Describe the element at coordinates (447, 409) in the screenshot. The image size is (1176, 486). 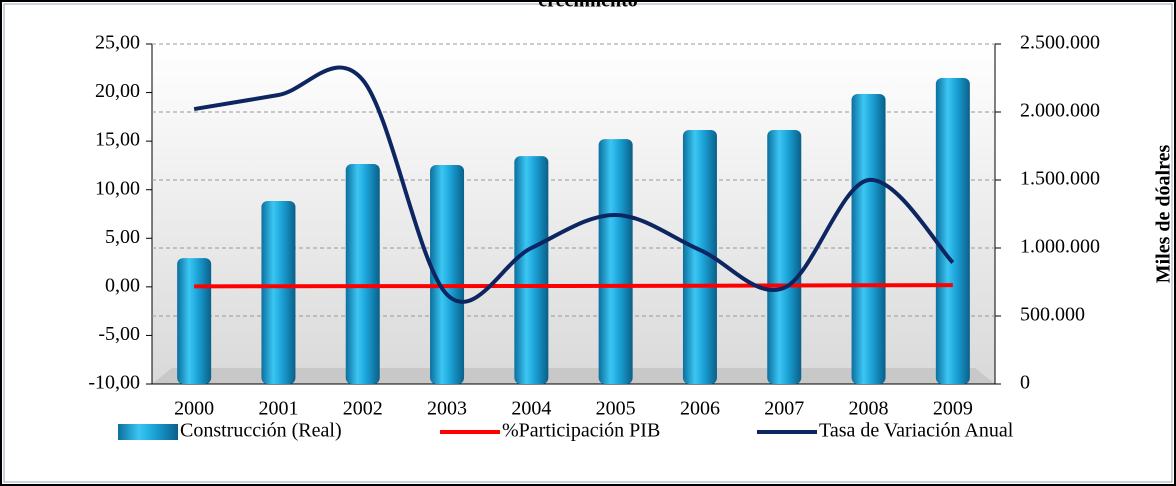
I see `x-tick-label: 2003` at that location.